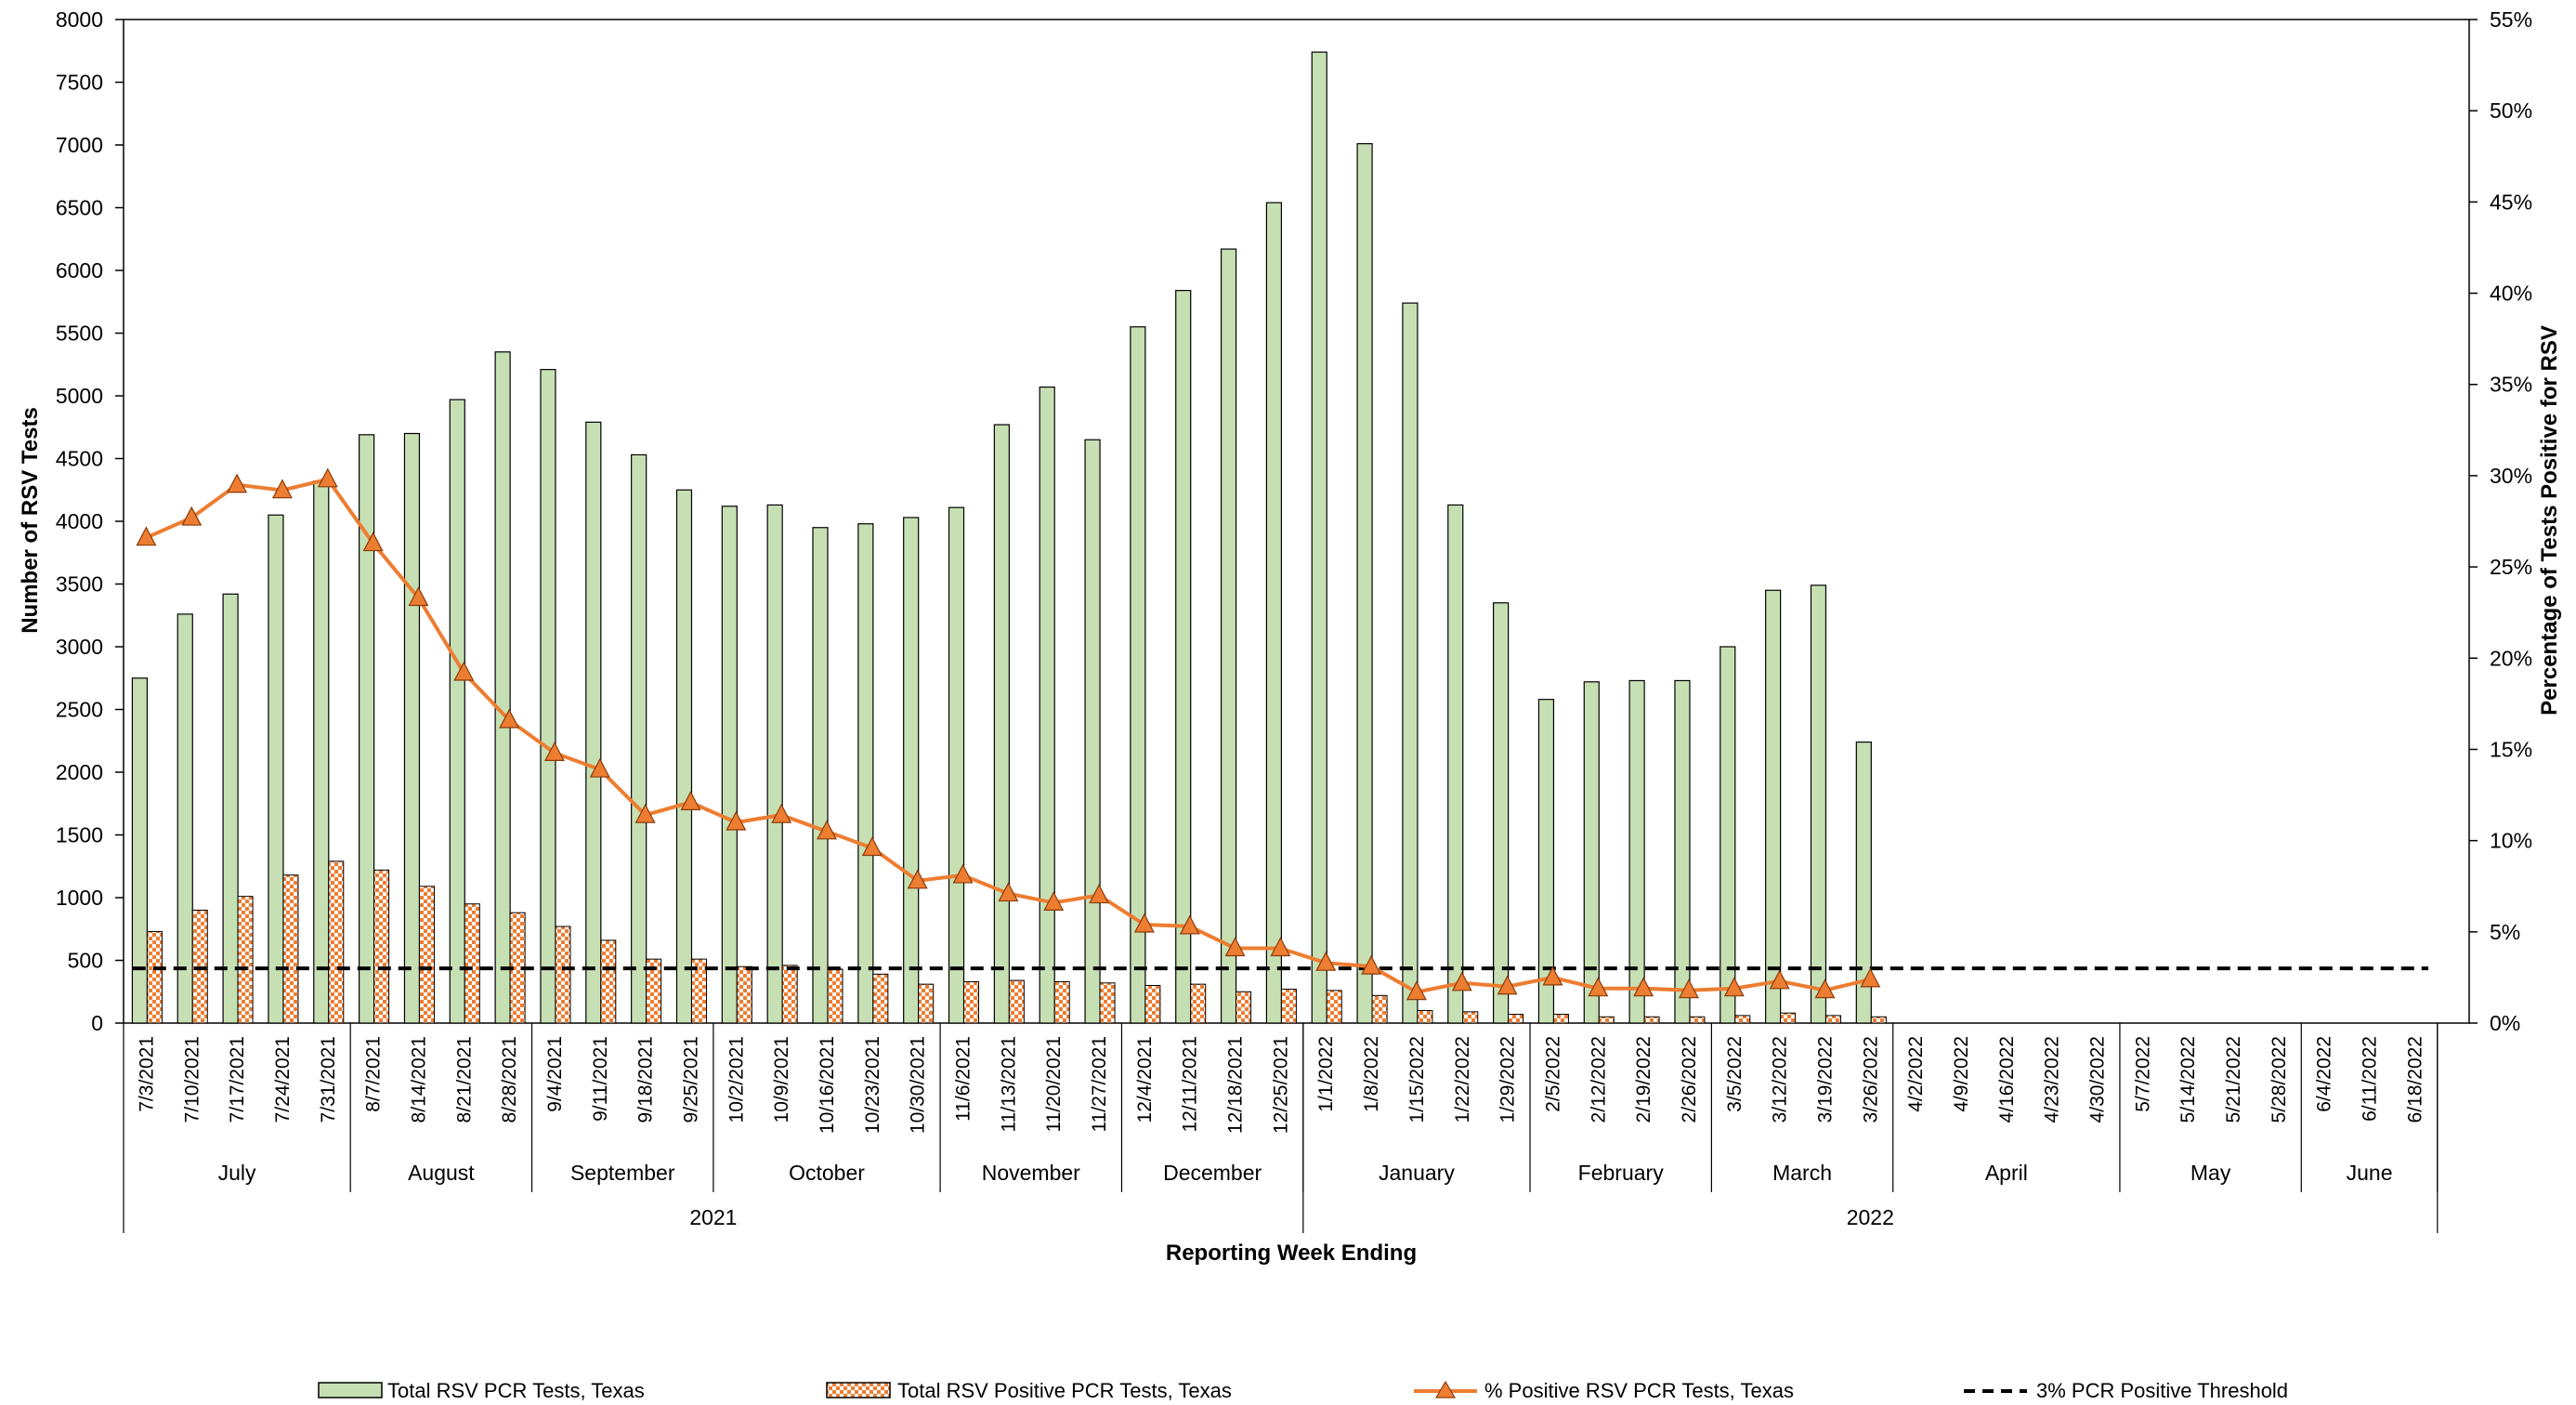 The image size is (2576, 1405). I want to click on x-tick-label: 5/14/2022, so click(2188, 1079).